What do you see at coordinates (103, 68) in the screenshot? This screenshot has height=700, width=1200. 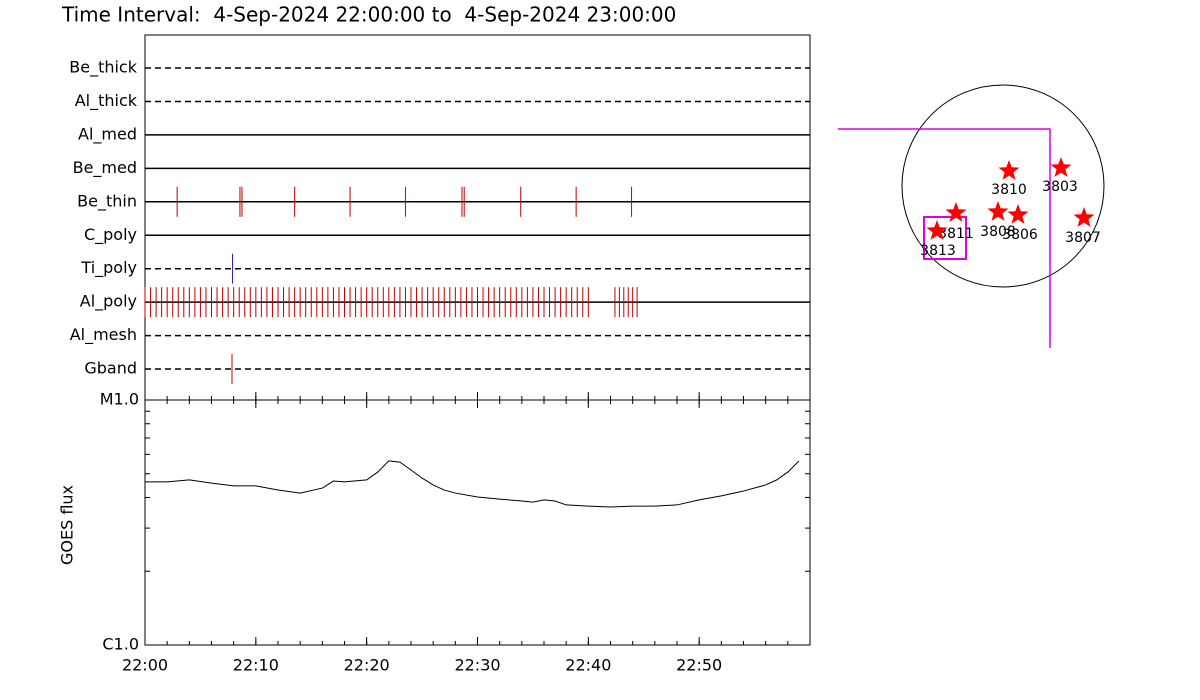 I see `filter-label: Be_thick` at bounding box center [103, 68].